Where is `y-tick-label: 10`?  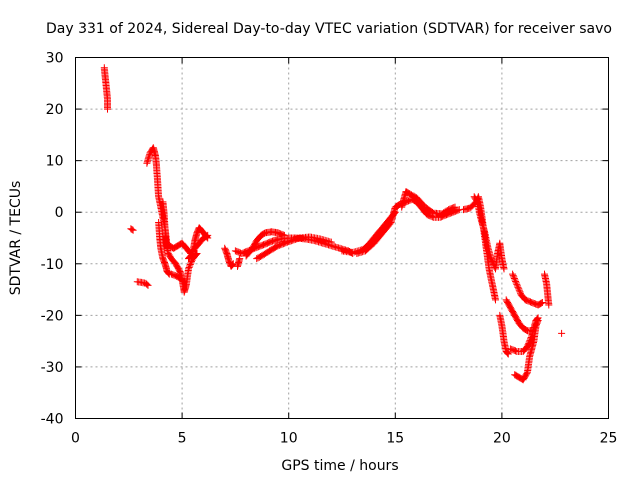 y-tick-label: 10 is located at coordinates (55, 162).